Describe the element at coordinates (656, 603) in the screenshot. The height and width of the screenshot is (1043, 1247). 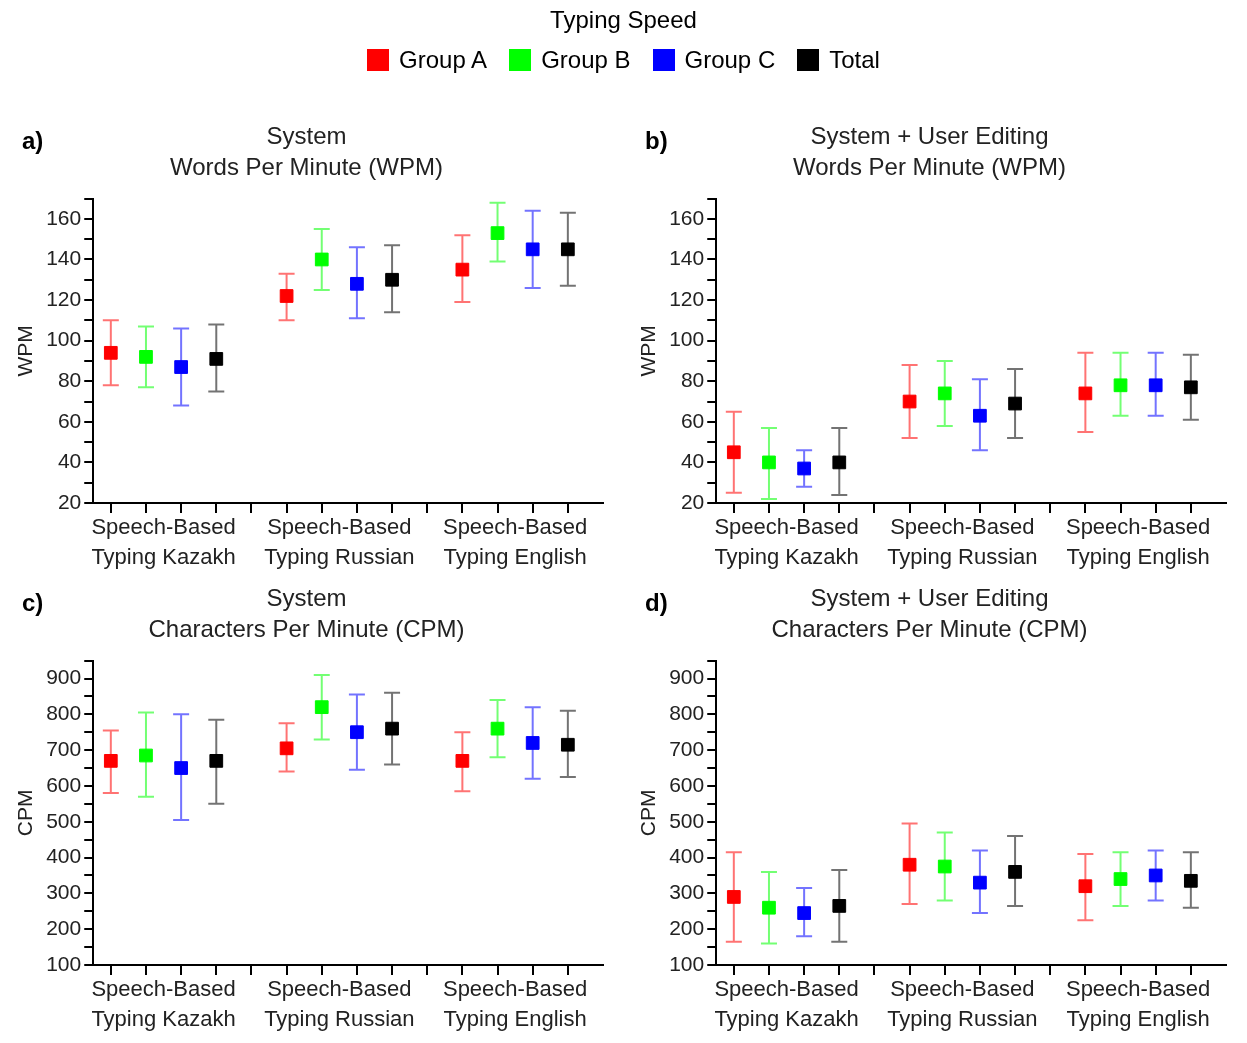
I see `text: d)` at that location.